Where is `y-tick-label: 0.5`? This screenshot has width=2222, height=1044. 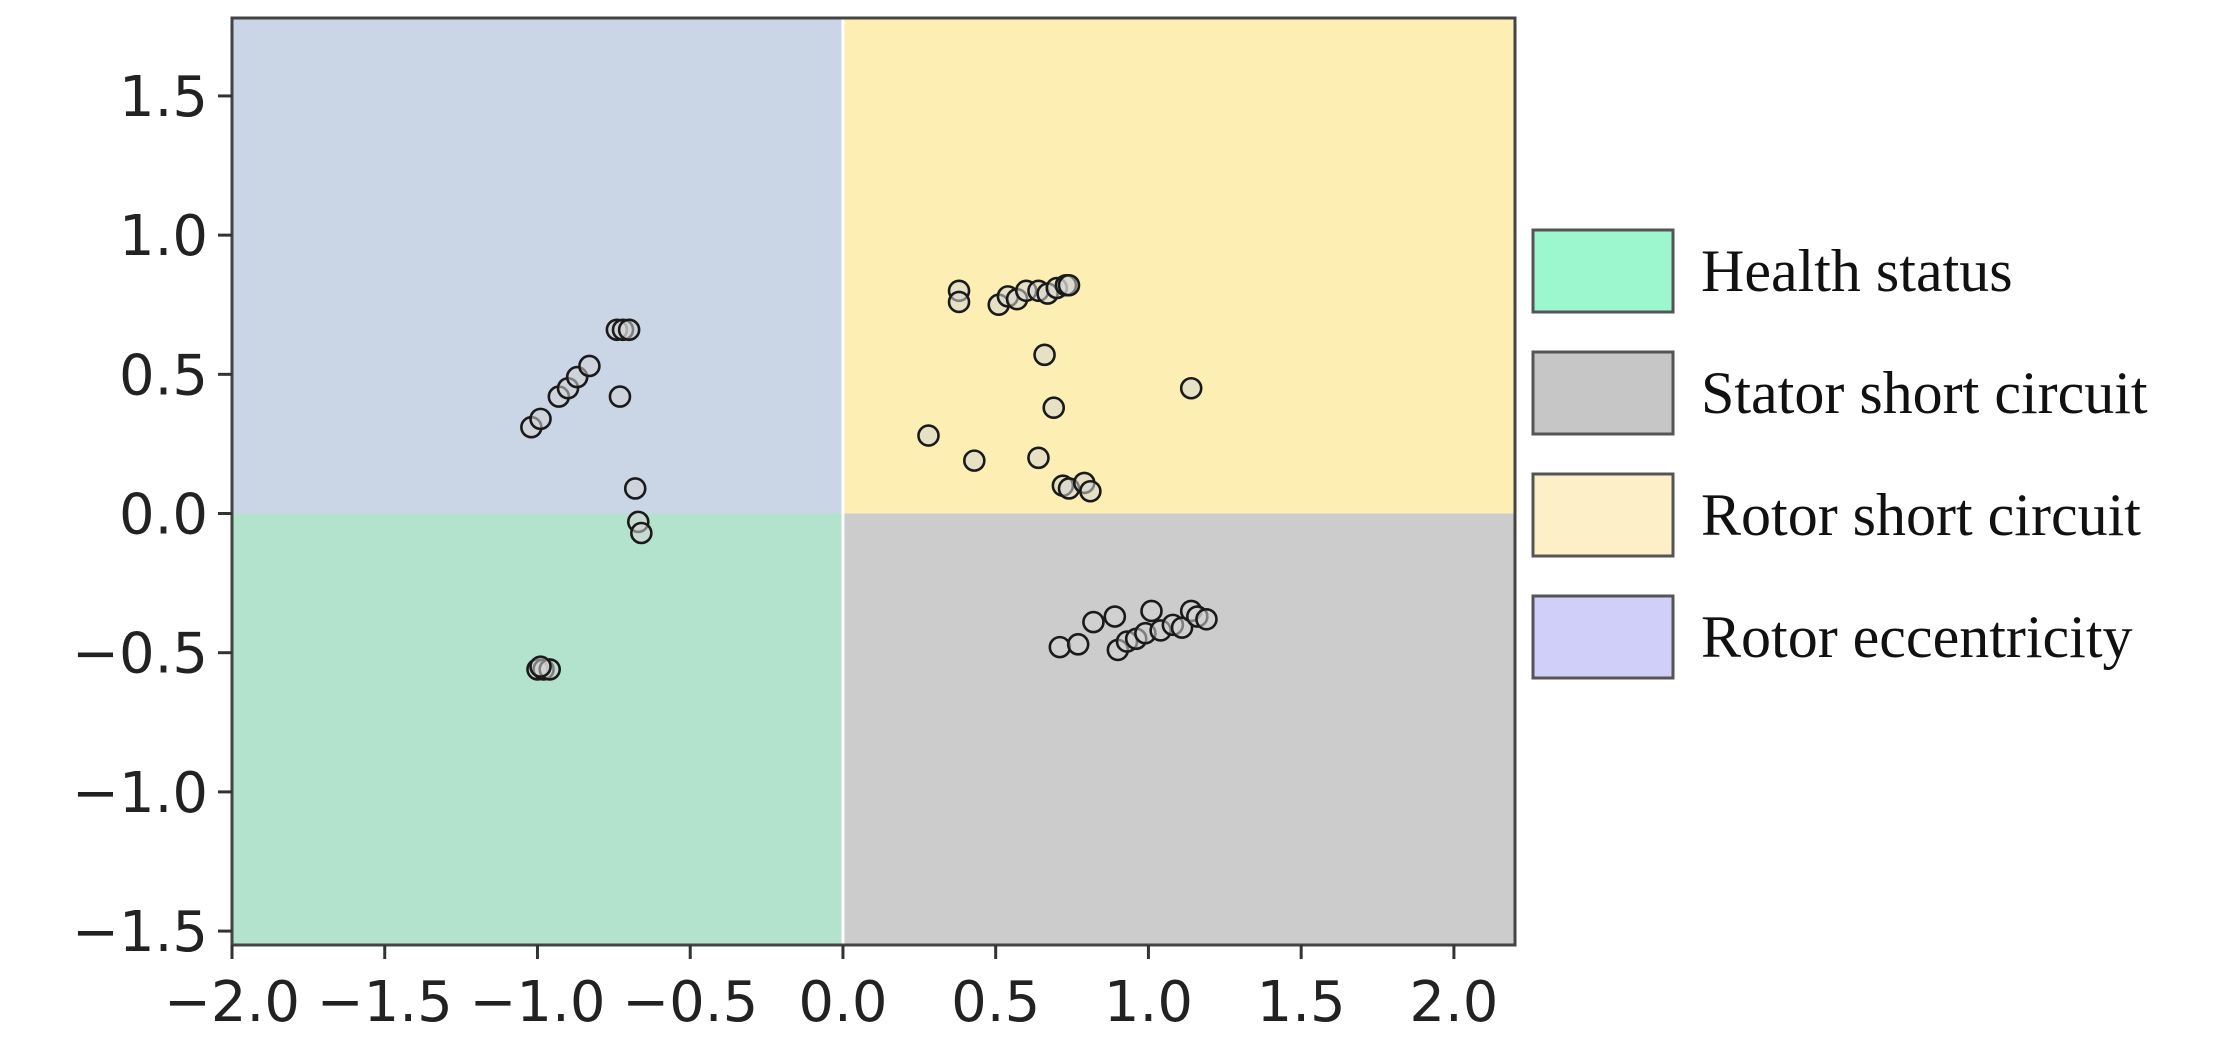 y-tick-label: 0.5 is located at coordinates (163, 375).